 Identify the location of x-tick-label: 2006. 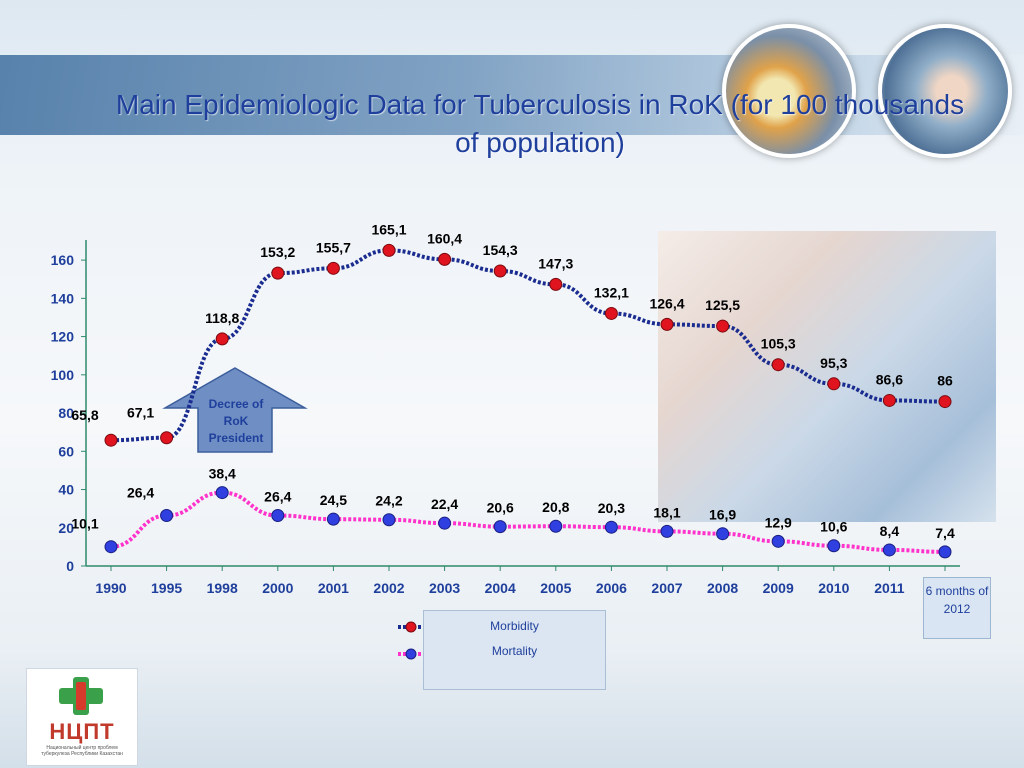
(611, 588).